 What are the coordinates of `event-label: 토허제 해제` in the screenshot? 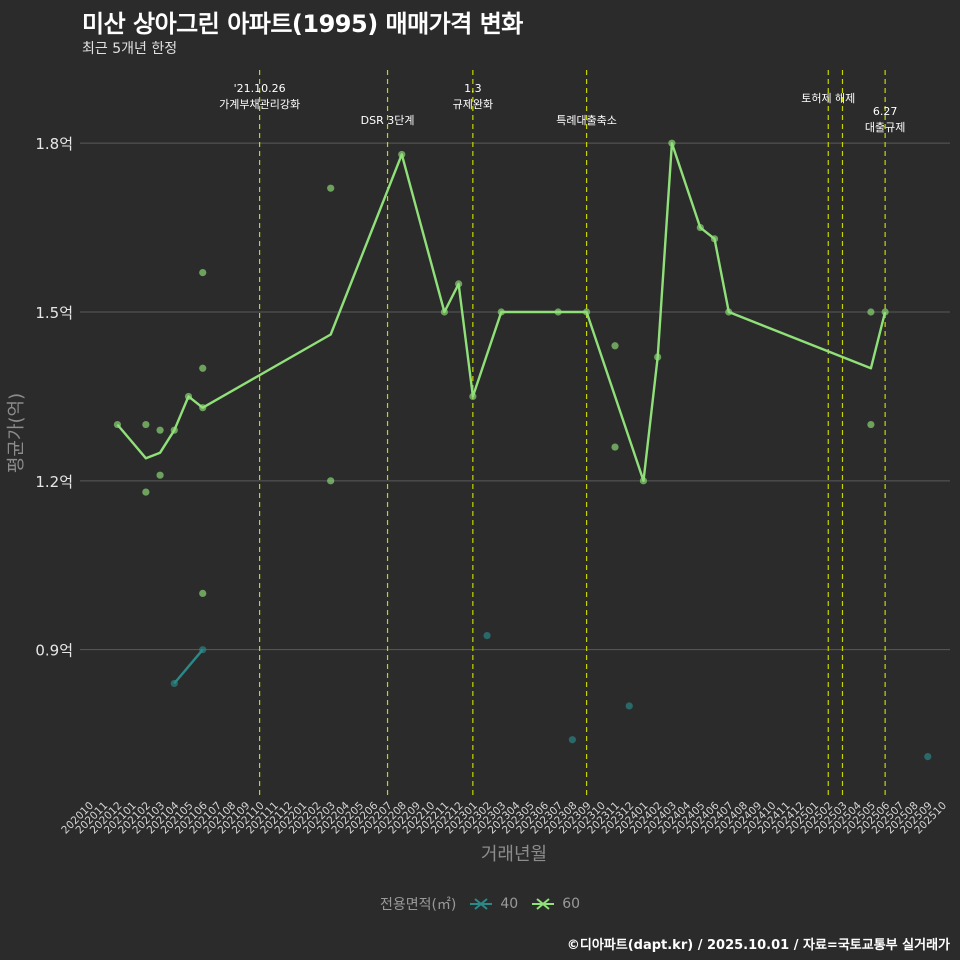 It's located at (828, 98).